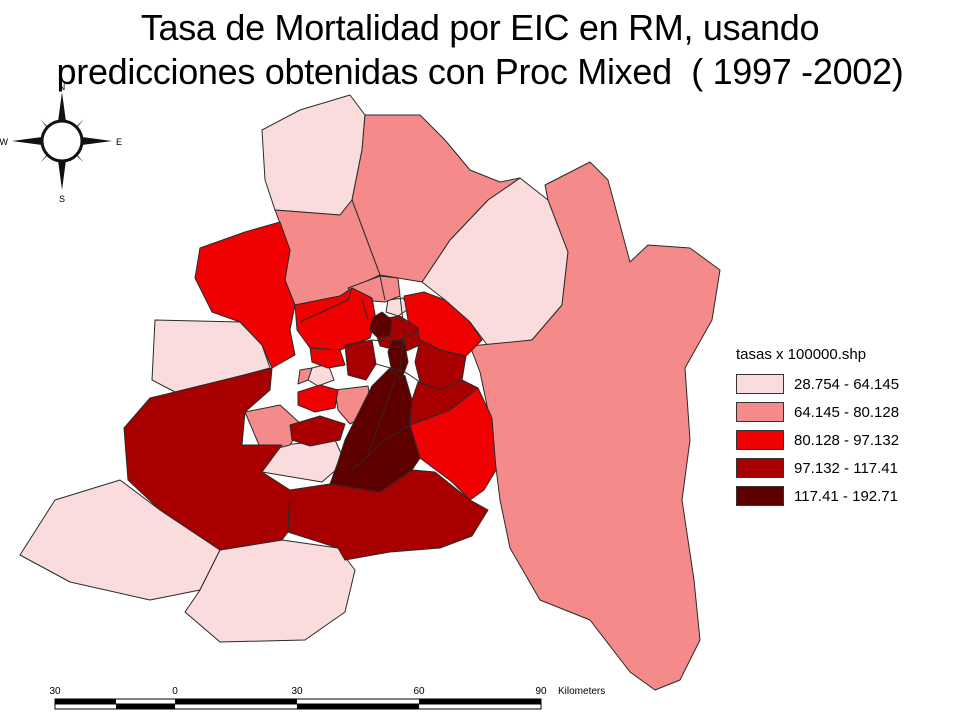 This screenshot has width=960, height=720. What do you see at coordinates (119, 142) in the screenshot?
I see `compass-east-label: E` at bounding box center [119, 142].